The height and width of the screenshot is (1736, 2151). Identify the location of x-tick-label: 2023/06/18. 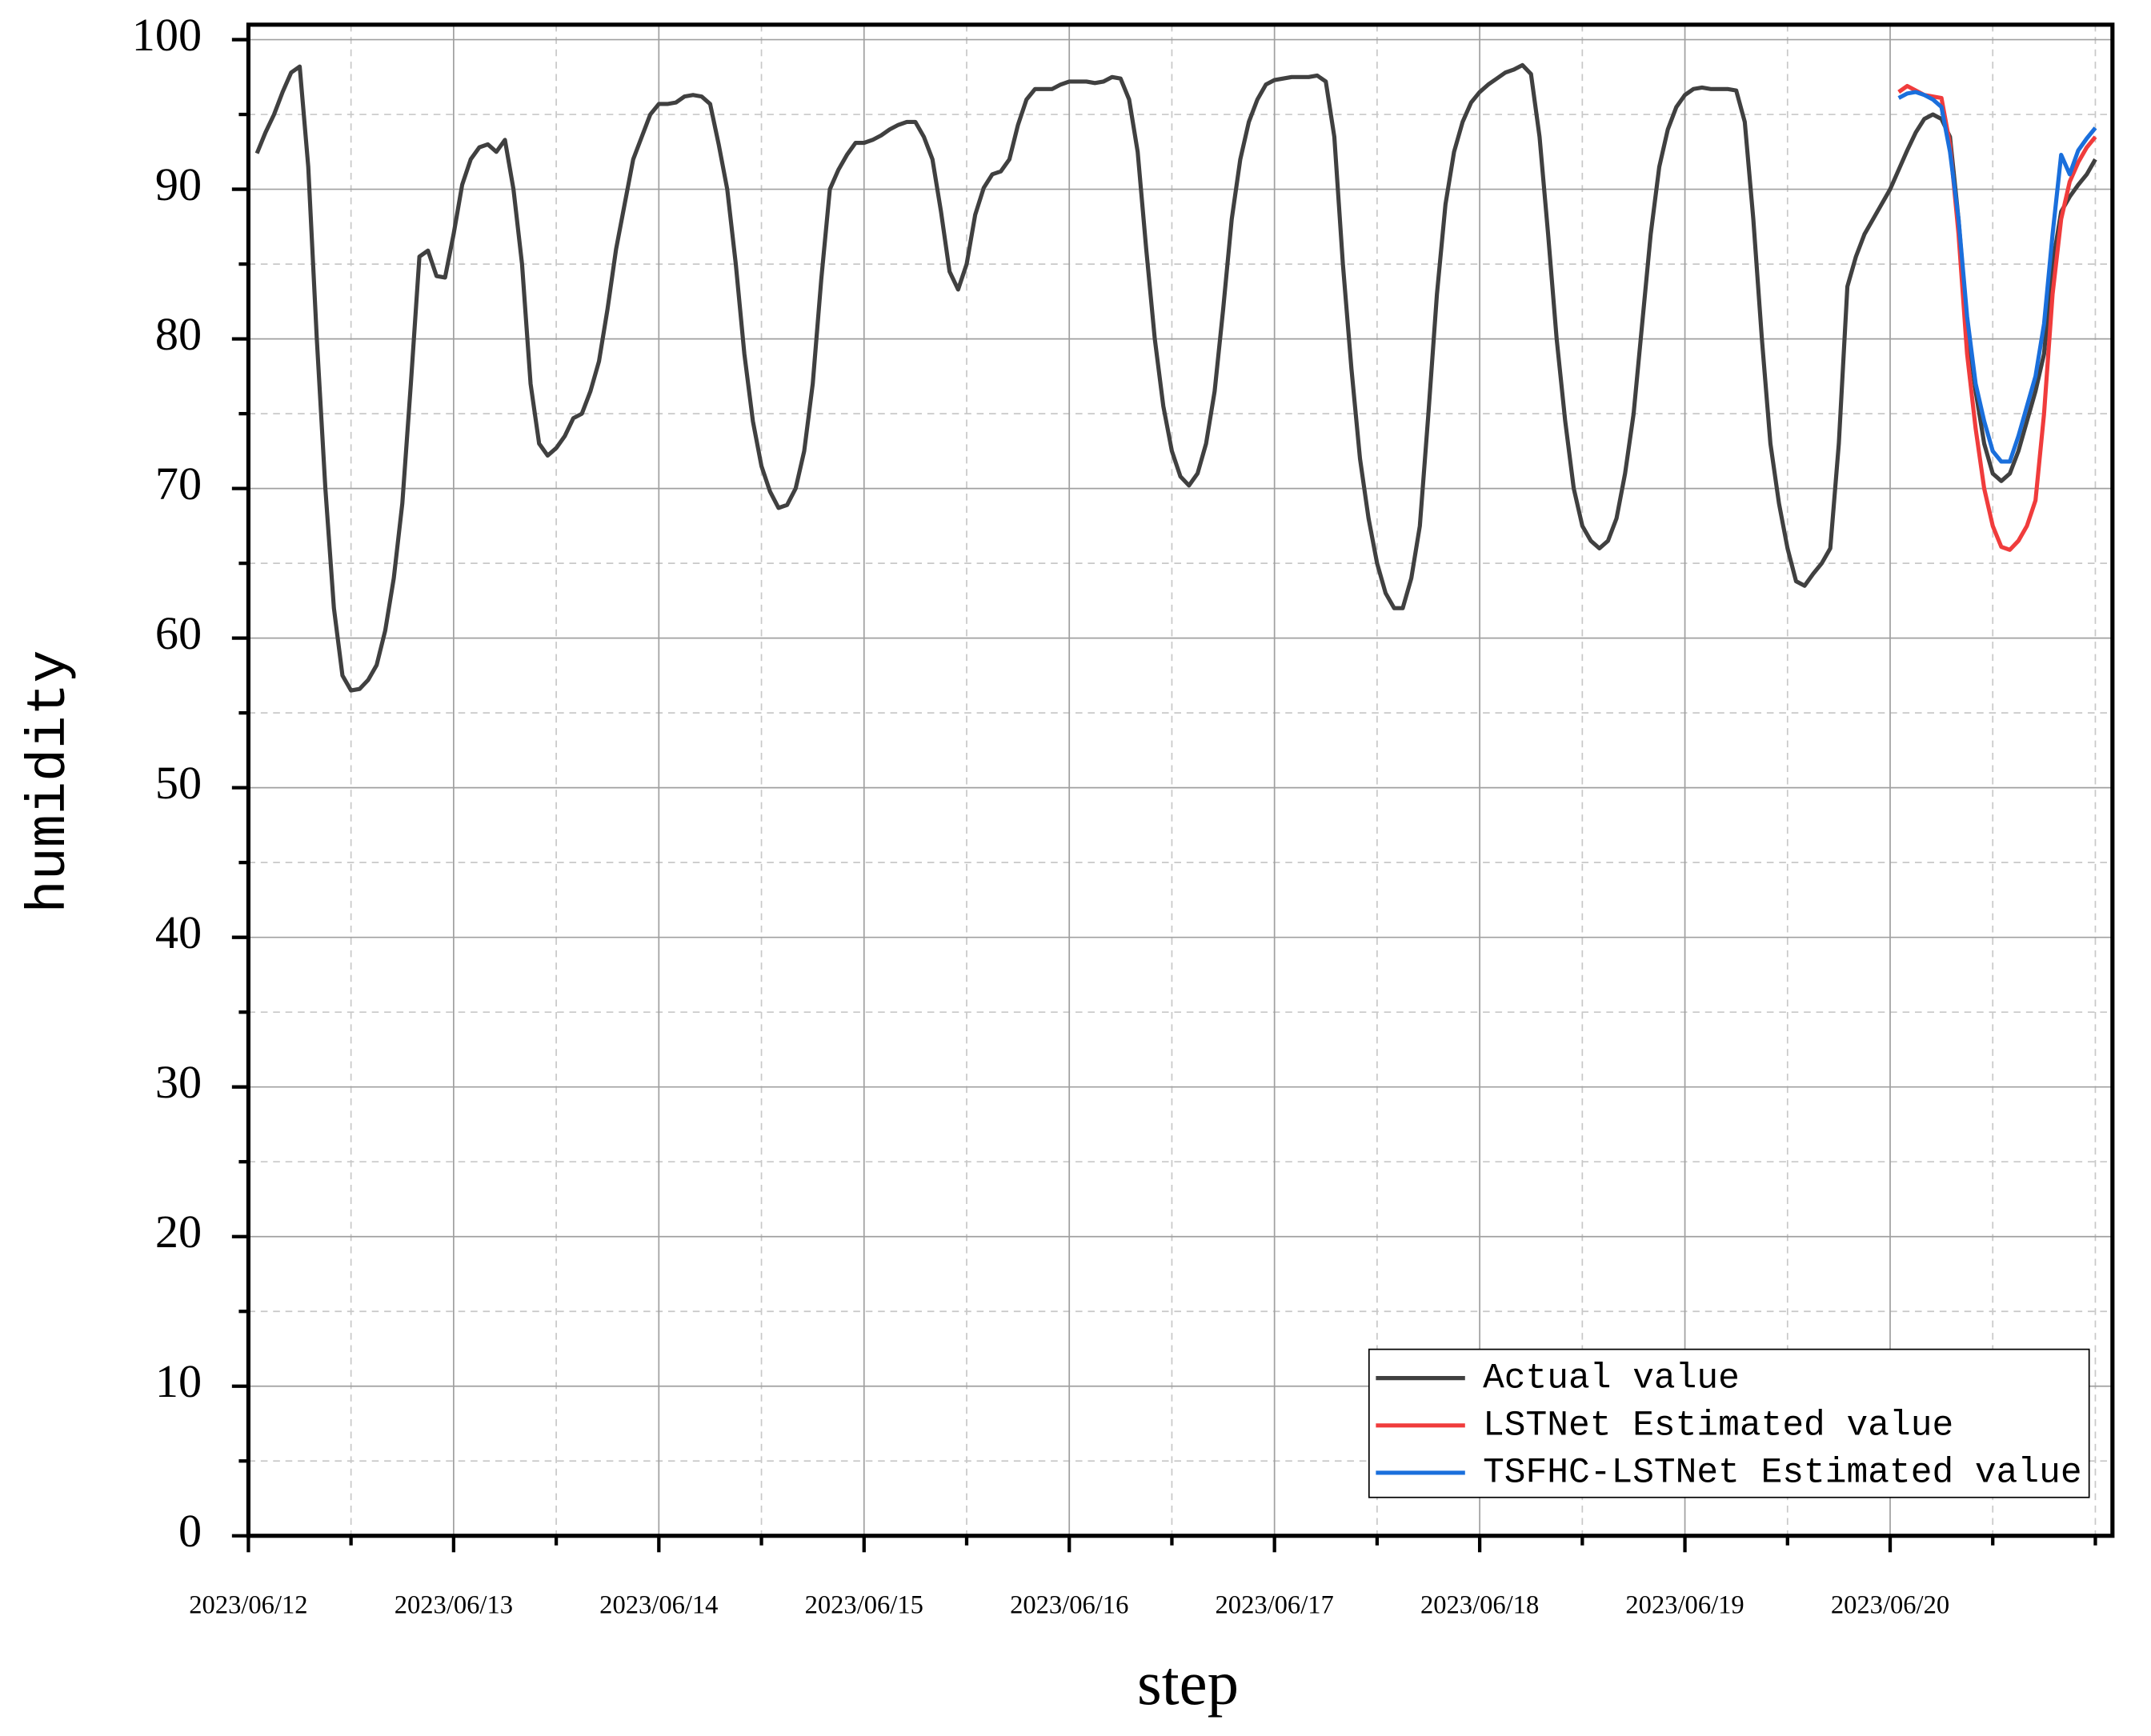
(1479, 1604).